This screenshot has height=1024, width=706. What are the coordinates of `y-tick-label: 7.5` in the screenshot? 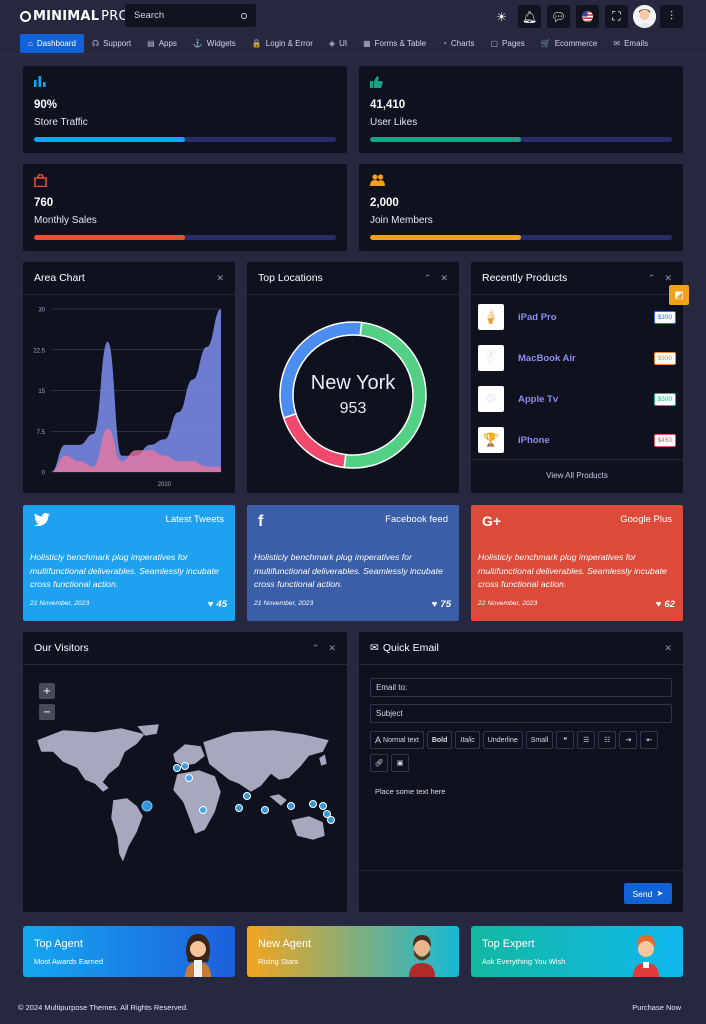 It's located at (41, 433).